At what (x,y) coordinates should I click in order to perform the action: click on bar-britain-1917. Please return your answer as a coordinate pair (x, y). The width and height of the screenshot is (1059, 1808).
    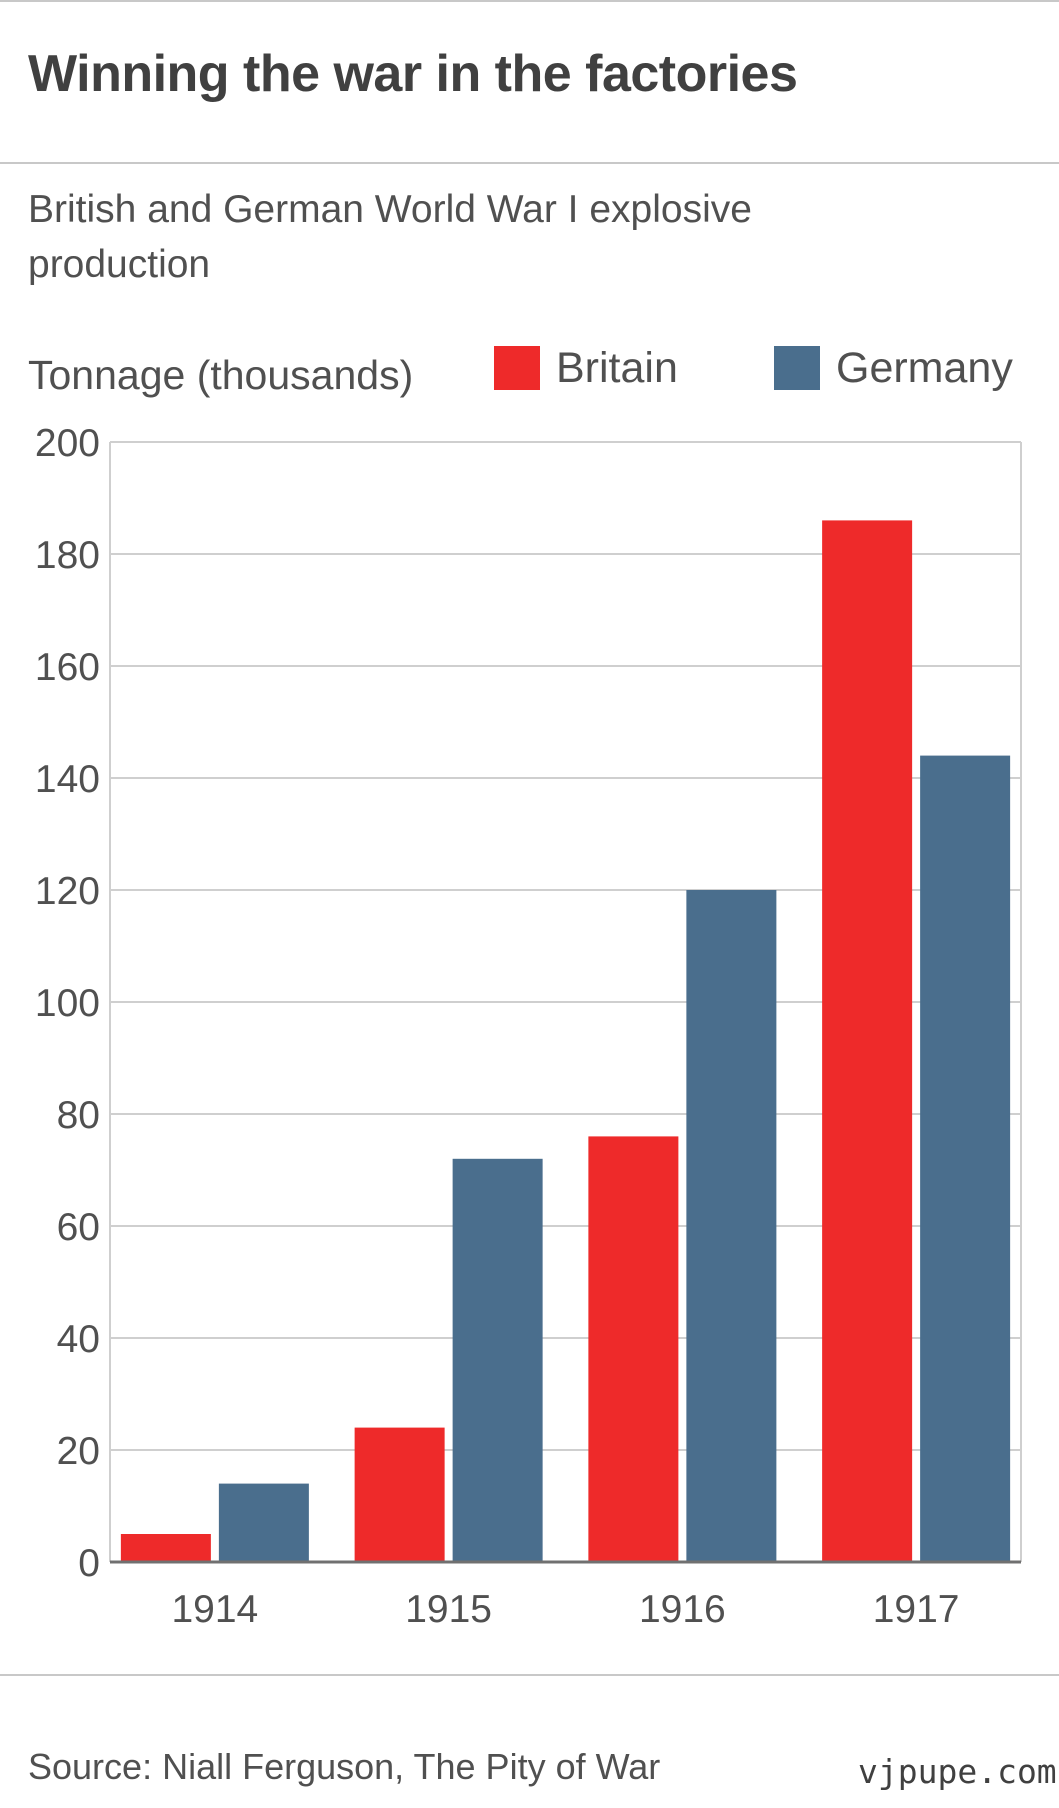
    Looking at the image, I should click on (867, 1041).